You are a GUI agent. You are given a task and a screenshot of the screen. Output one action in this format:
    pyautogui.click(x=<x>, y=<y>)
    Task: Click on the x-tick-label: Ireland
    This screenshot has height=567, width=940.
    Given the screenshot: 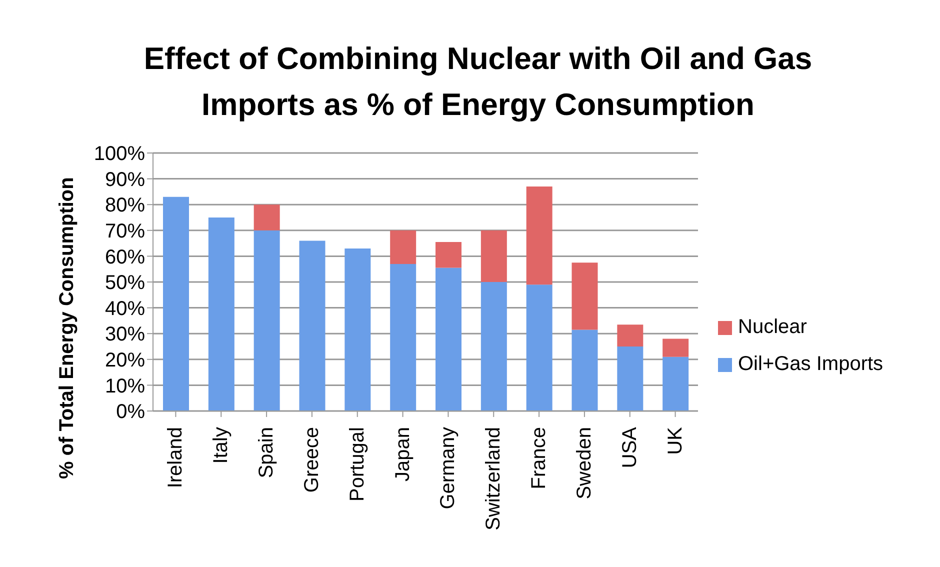 What is the action you would take?
    pyautogui.click(x=175, y=457)
    